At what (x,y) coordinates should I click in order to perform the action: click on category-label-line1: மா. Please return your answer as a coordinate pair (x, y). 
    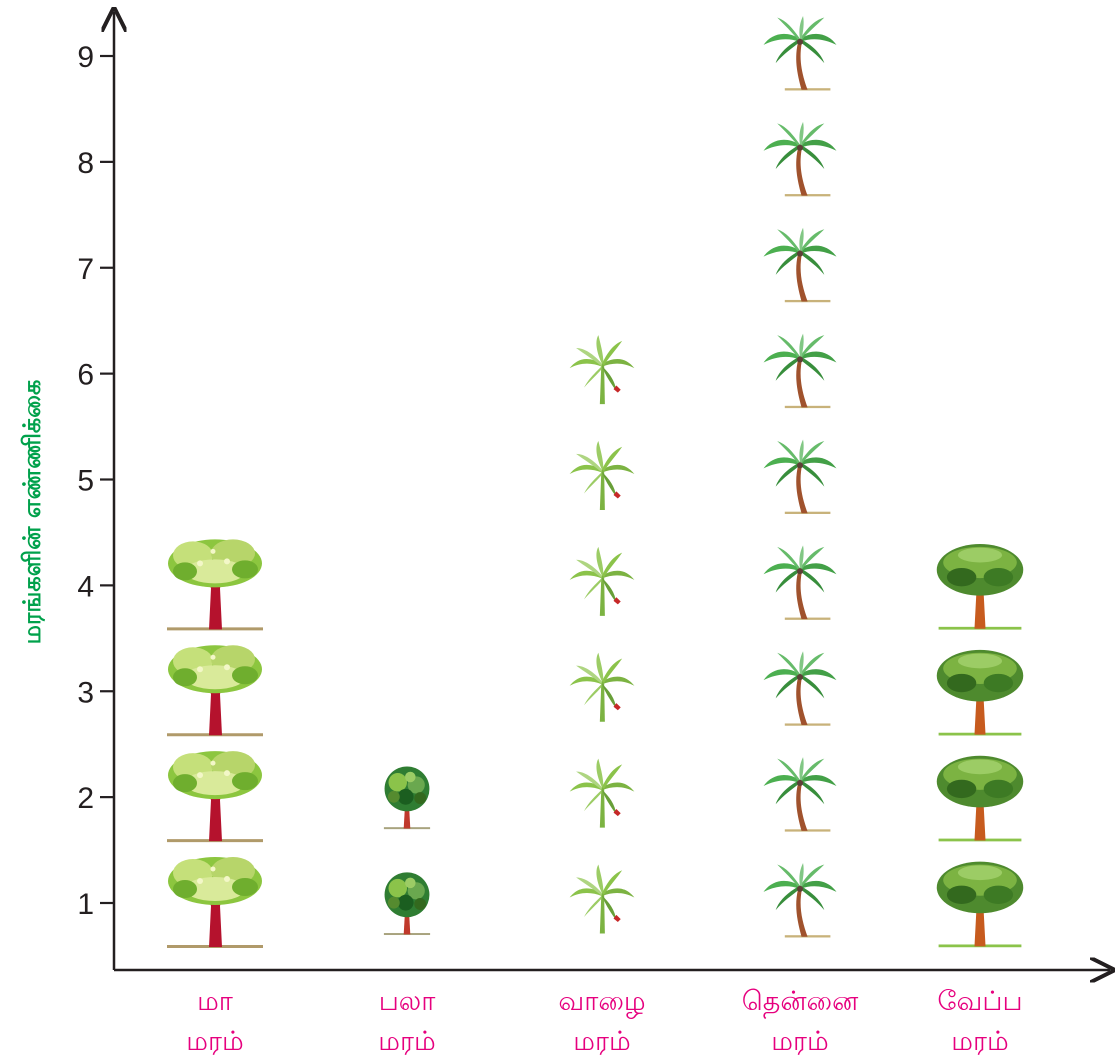
    Looking at the image, I should click on (215, 1001).